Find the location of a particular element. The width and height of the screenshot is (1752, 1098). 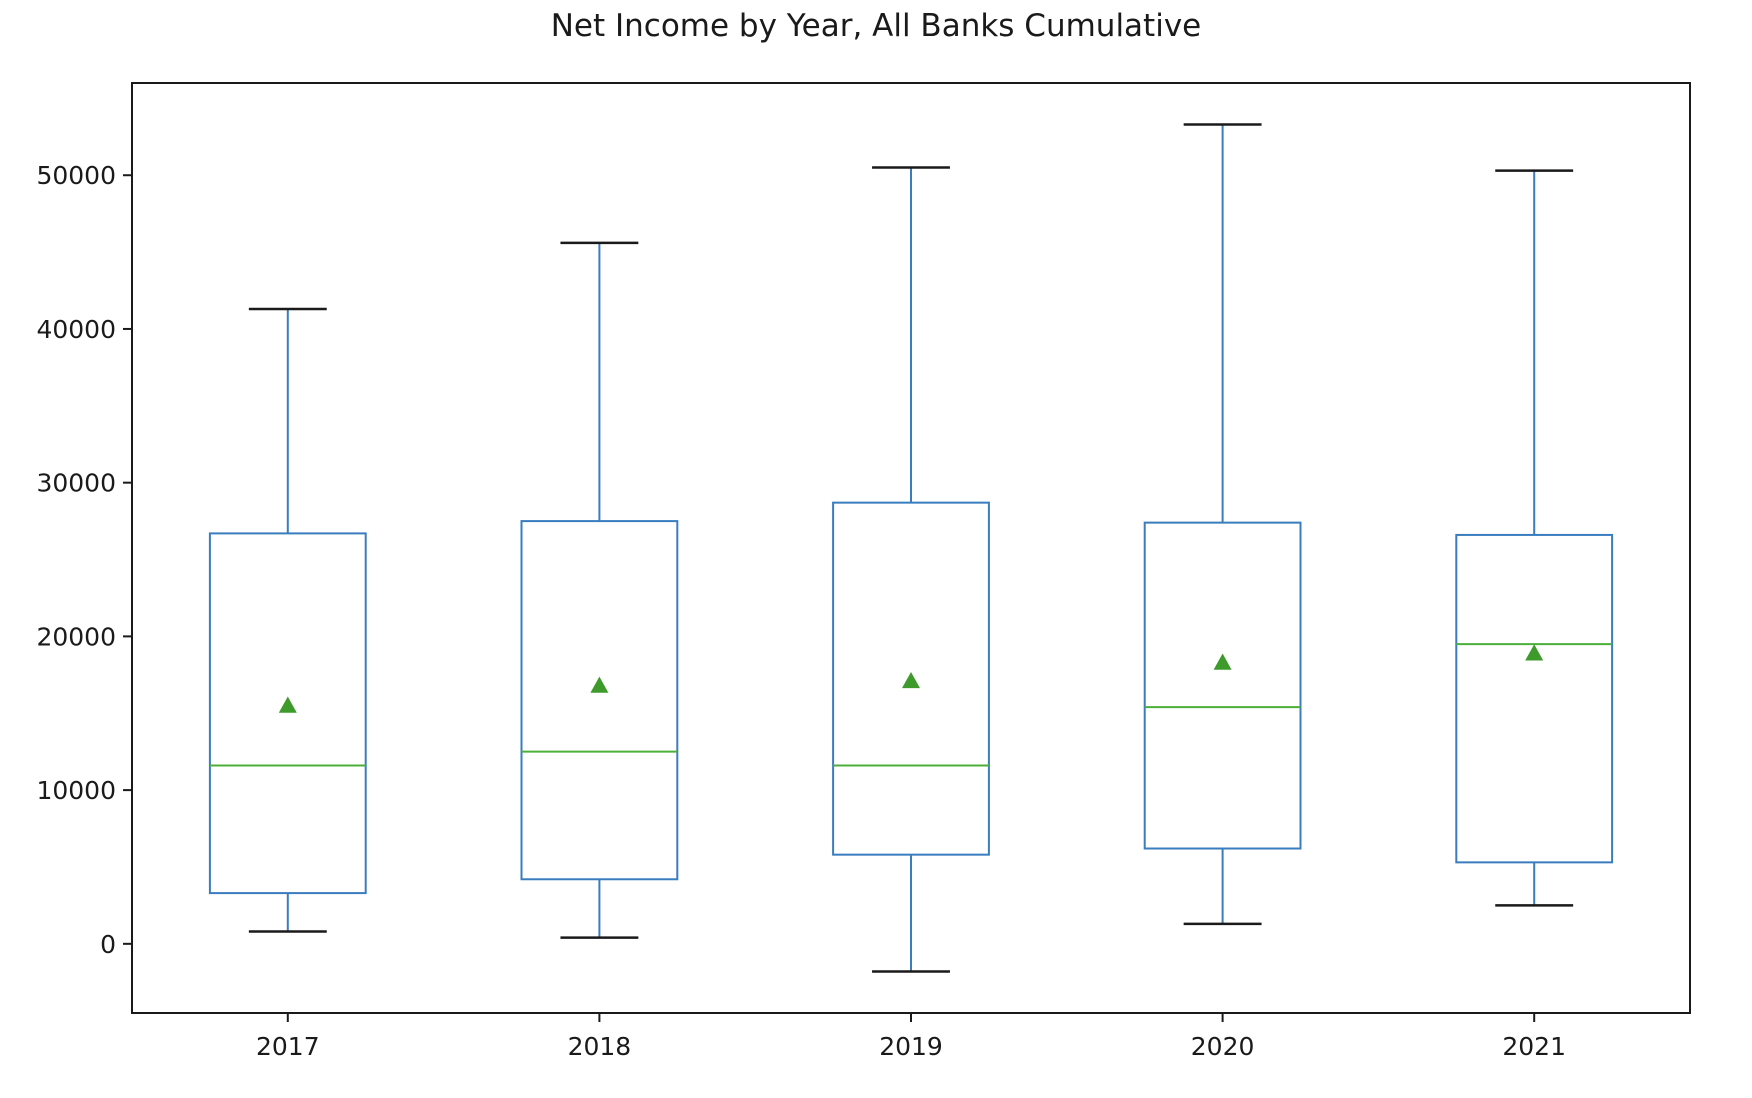

box-2017 is located at coordinates (287, 713).